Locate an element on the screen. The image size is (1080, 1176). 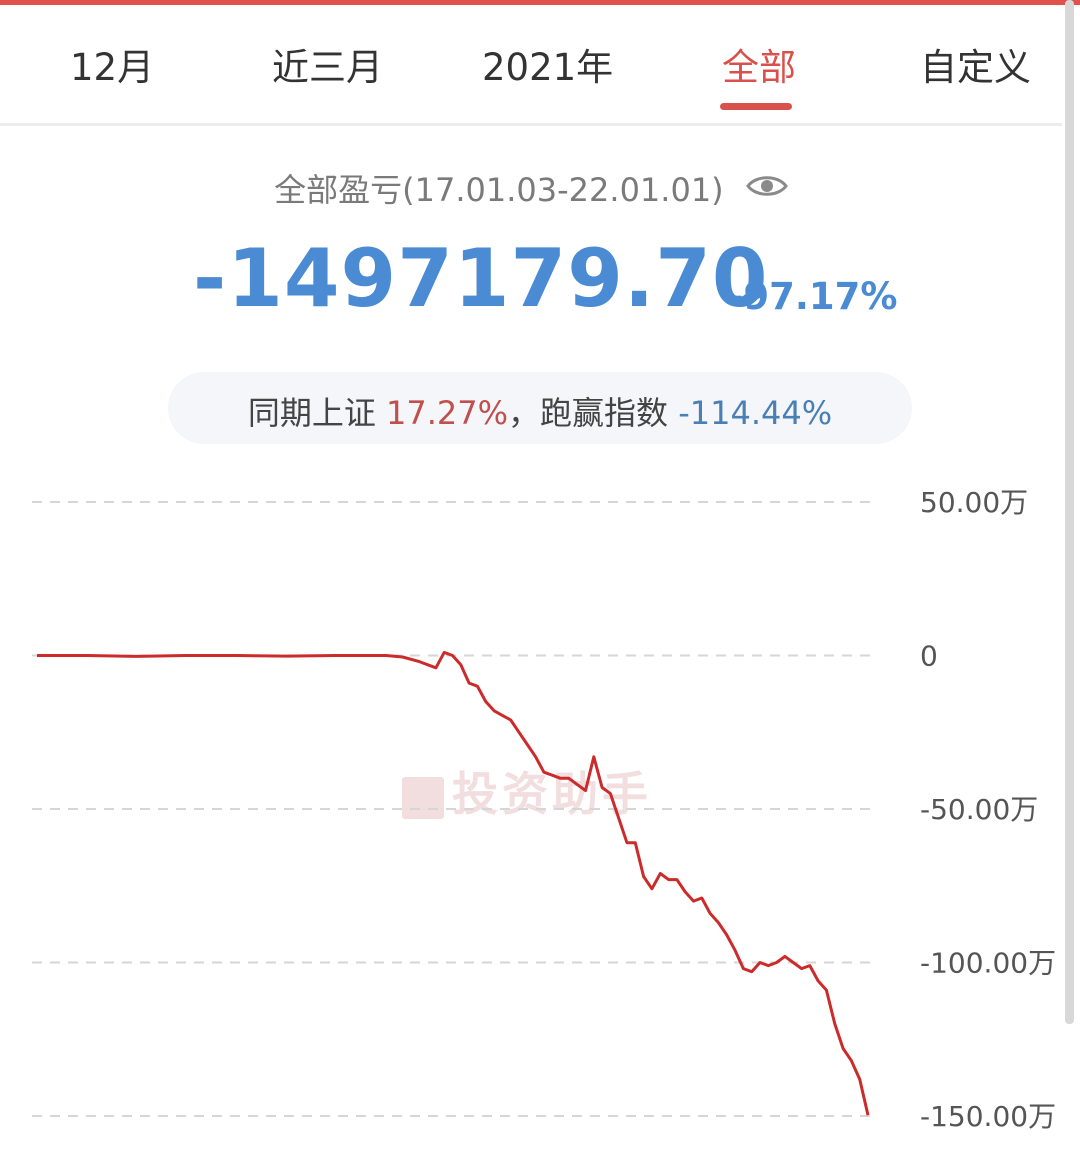
y-tick-label: -100.00万 is located at coordinates (988, 963).